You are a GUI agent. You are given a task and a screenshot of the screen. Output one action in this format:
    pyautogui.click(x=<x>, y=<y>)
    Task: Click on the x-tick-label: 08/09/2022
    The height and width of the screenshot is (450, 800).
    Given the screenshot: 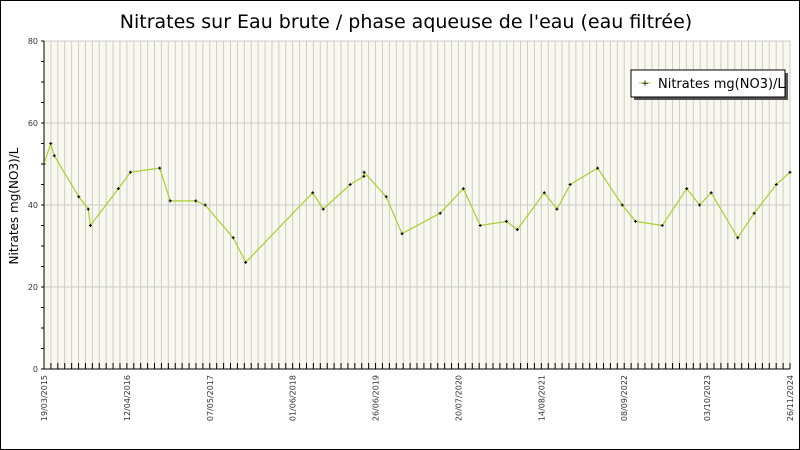 What is the action you would take?
    pyautogui.click(x=624, y=398)
    